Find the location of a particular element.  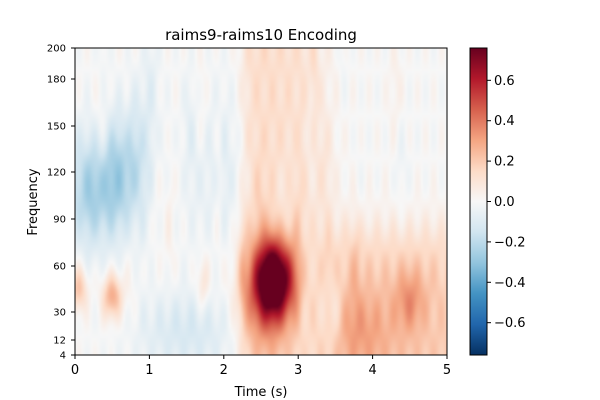

y-tick-label: 180 is located at coordinates (56, 80).